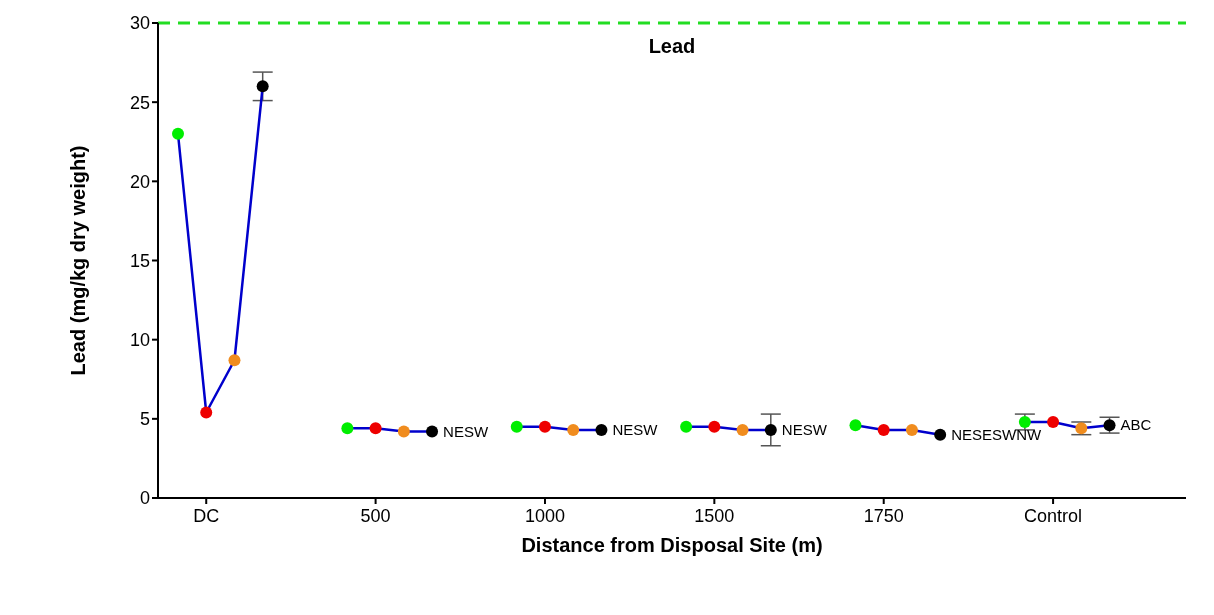 The image size is (1214, 615). What do you see at coordinates (139, 181) in the screenshot?
I see `y-tick-label: 20` at bounding box center [139, 181].